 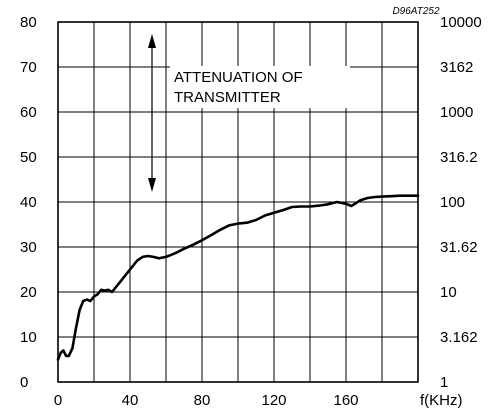 I want to click on x-tick-label: 120, so click(x=273, y=400).